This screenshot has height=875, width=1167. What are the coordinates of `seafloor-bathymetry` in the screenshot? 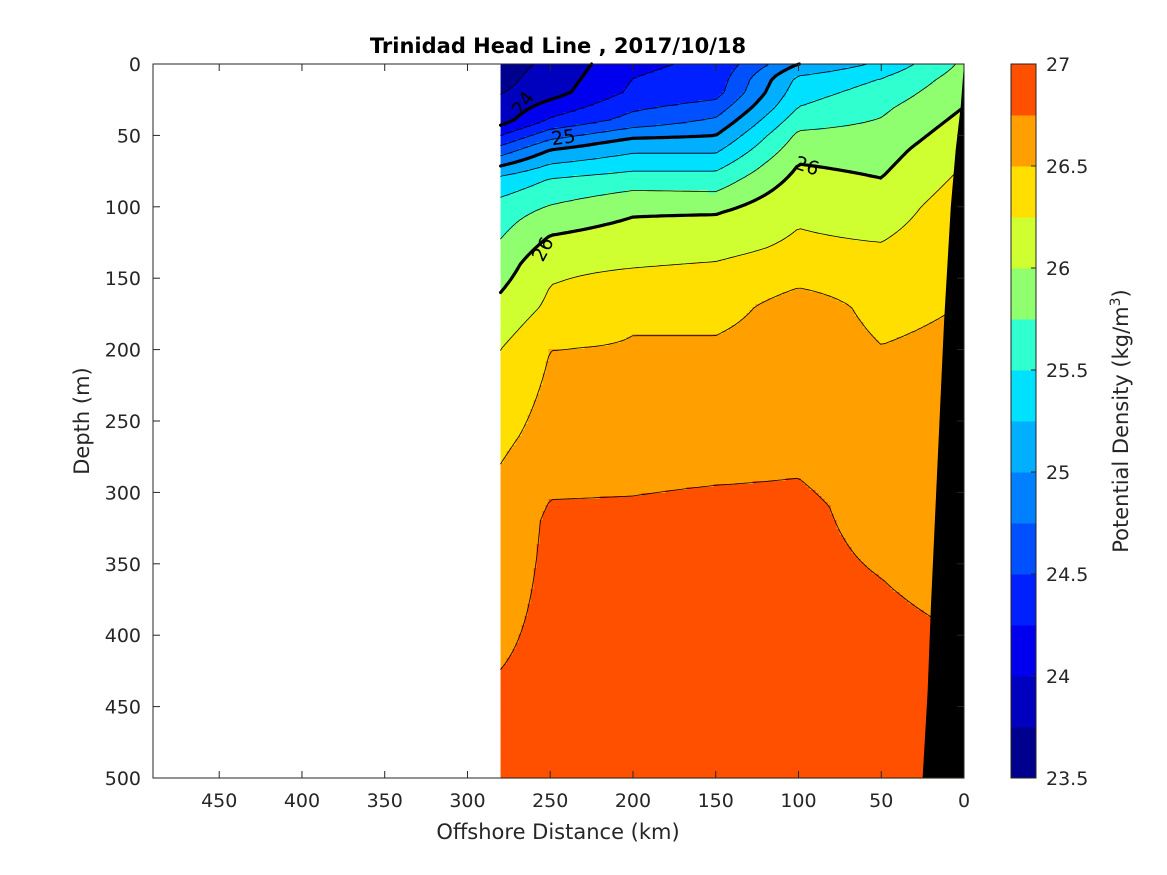 It's located at (943, 421).